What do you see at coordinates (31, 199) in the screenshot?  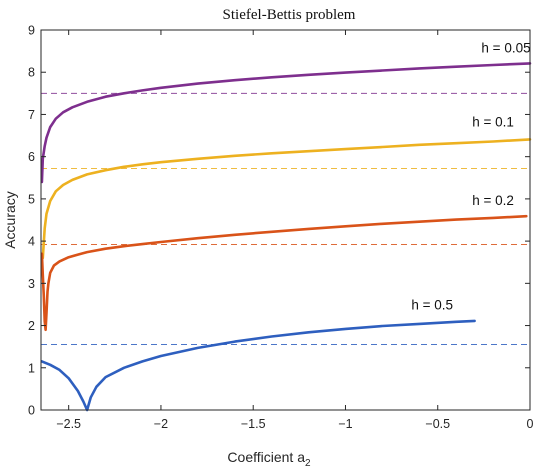 I see `y-tick-label-5: 5` at bounding box center [31, 199].